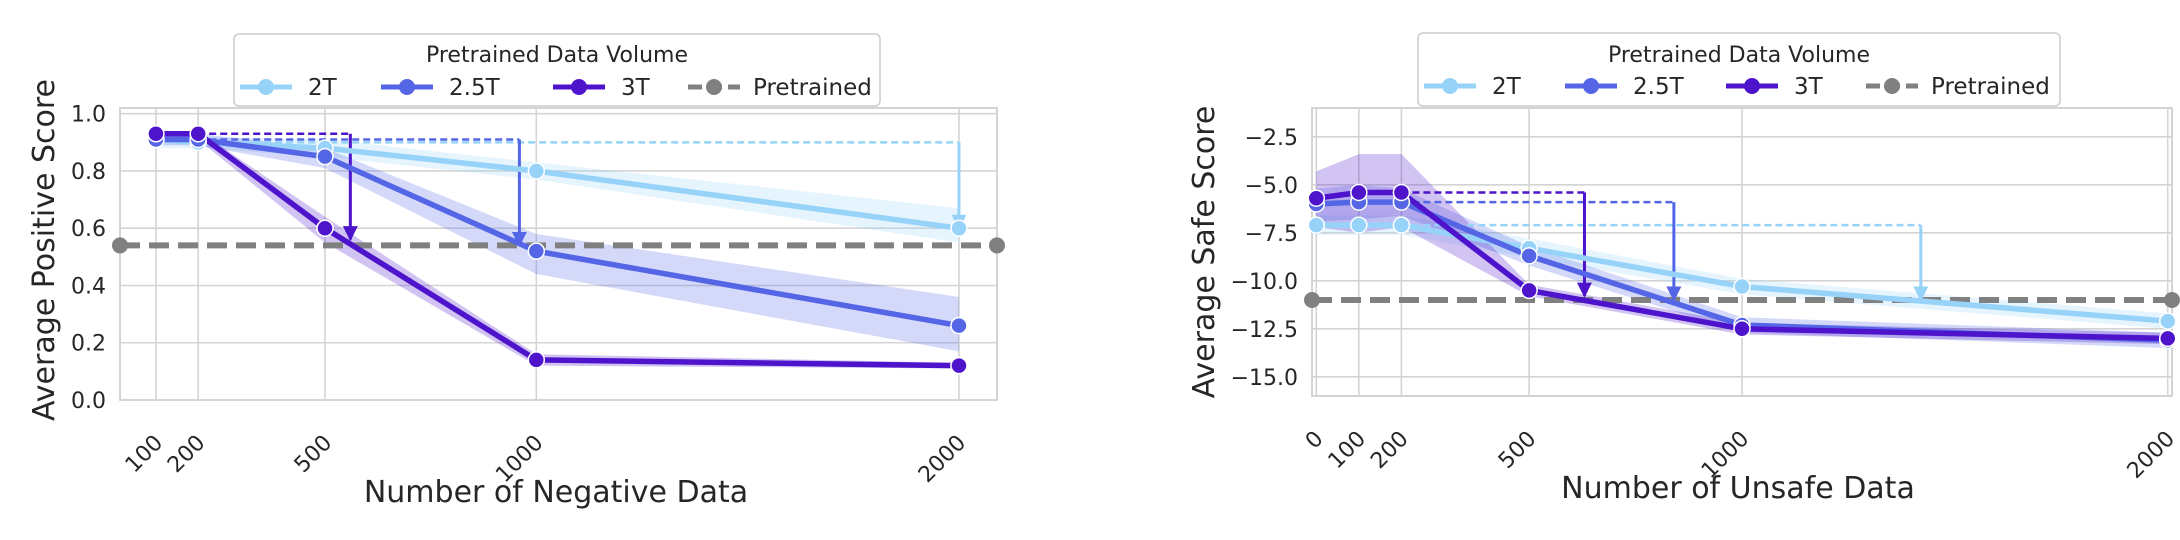 This screenshot has height=540, width=2180. Describe the element at coordinates (88, 344) in the screenshot. I see `y-tick-label: 0.2` at that location.